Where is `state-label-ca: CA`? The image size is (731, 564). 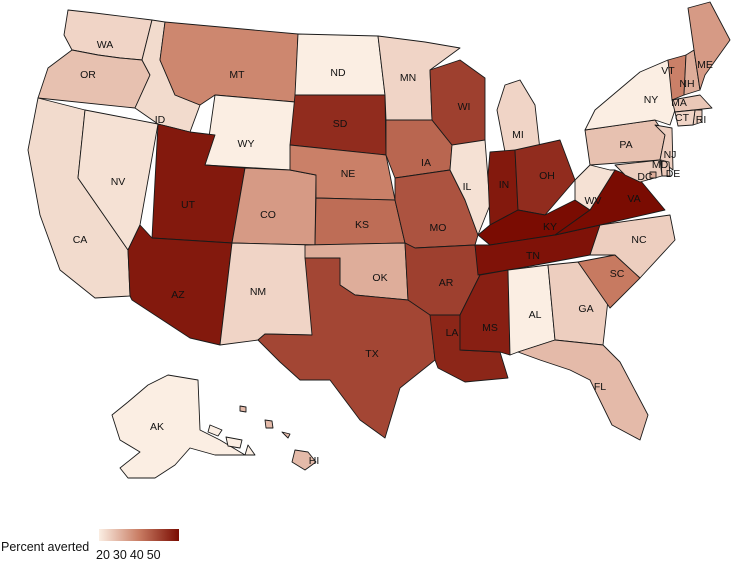
state-label-ca: CA is located at coordinates (80, 240).